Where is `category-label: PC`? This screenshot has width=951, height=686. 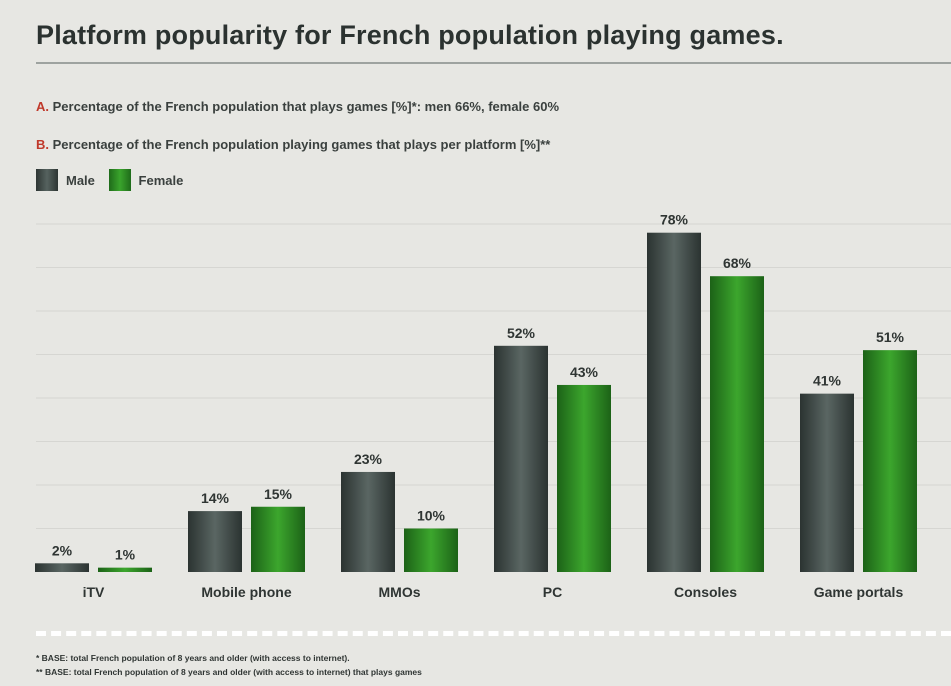
category-label: PC is located at coordinates (552, 592).